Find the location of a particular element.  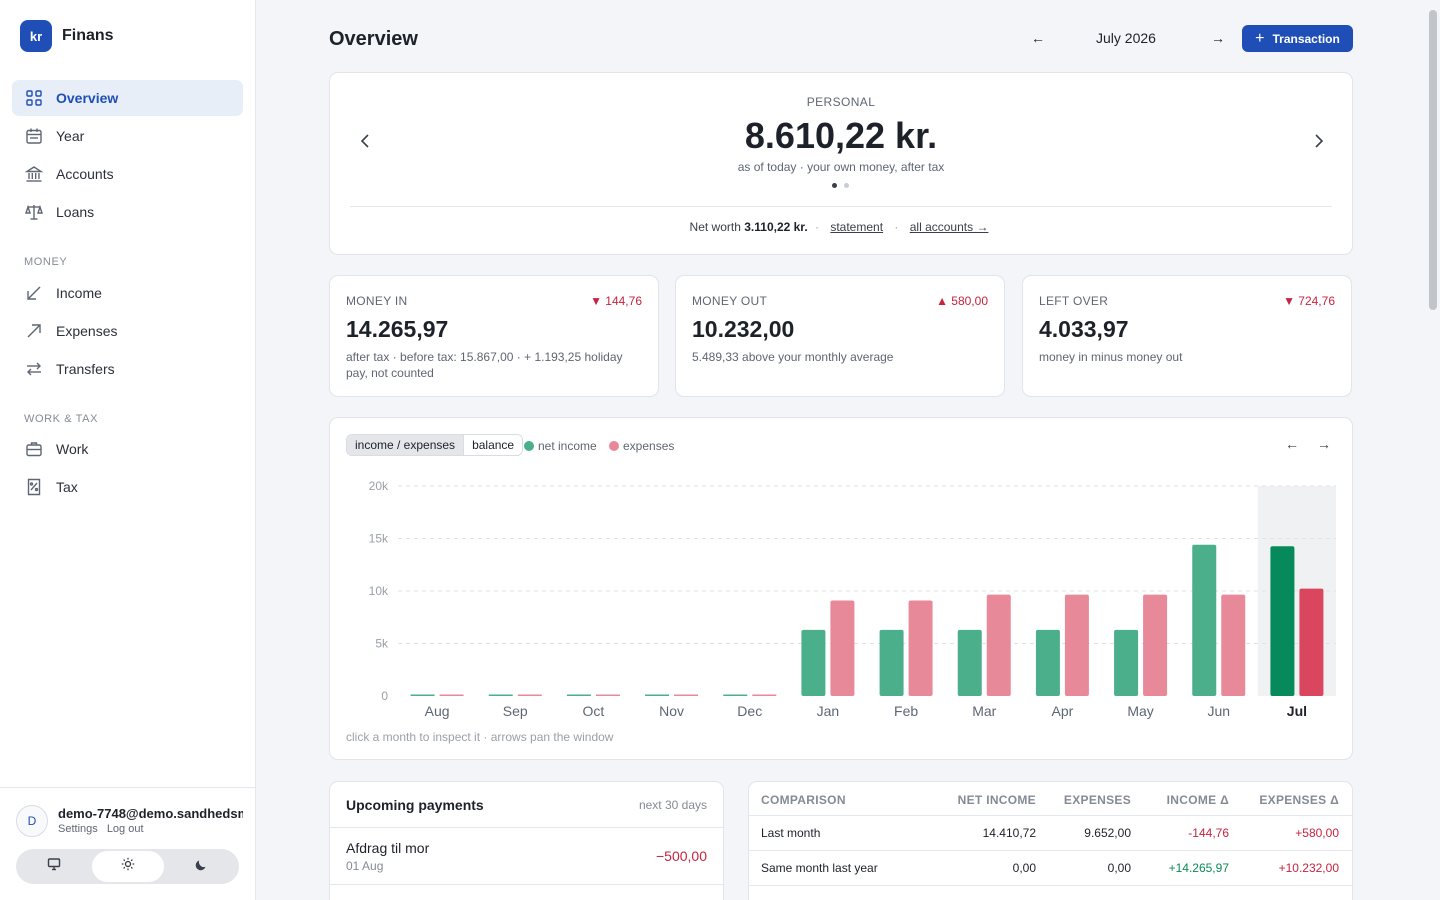

chart-mode-toggle: income / expenses balance is located at coordinates (435, 445).